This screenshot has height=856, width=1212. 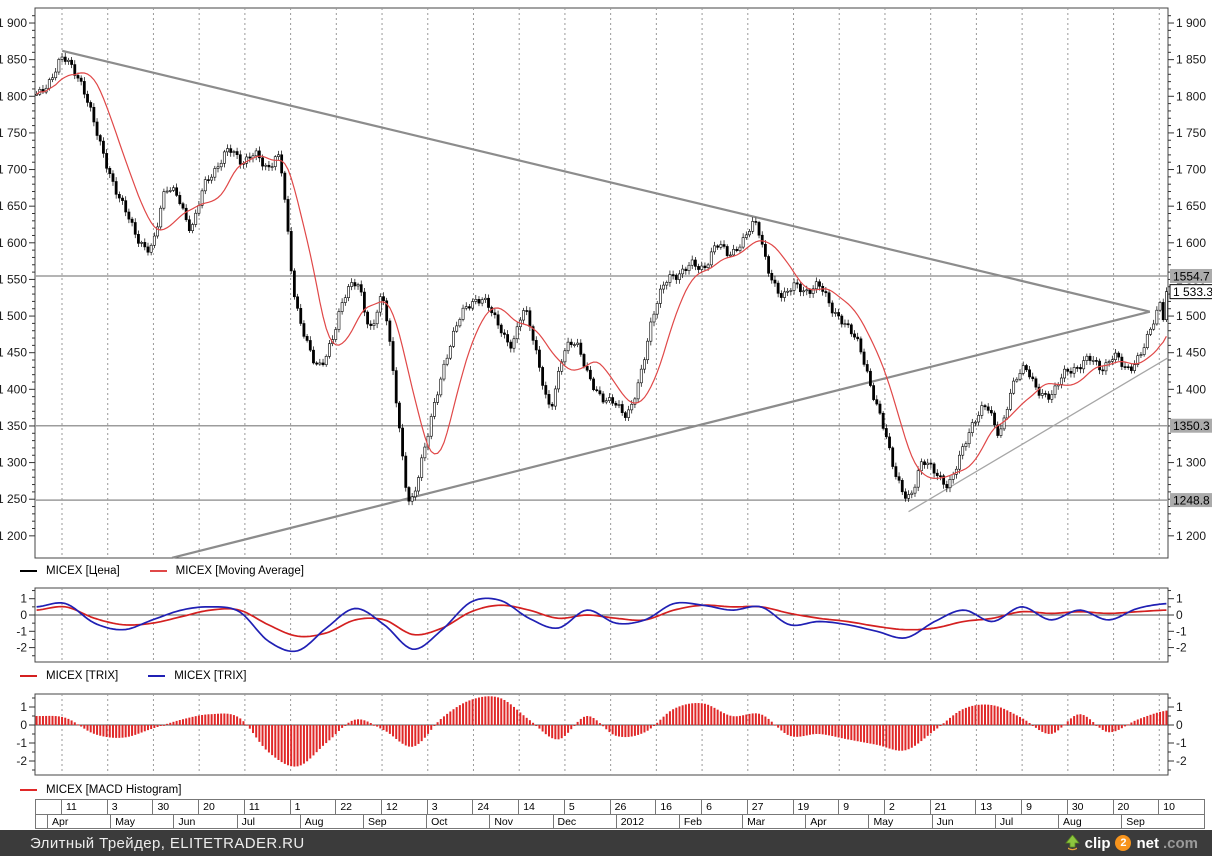 What do you see at coordinates (1191, 206) in the screenshot?
I see `y-axis-label-right: 1 650` at bounding box center [1191, 206].